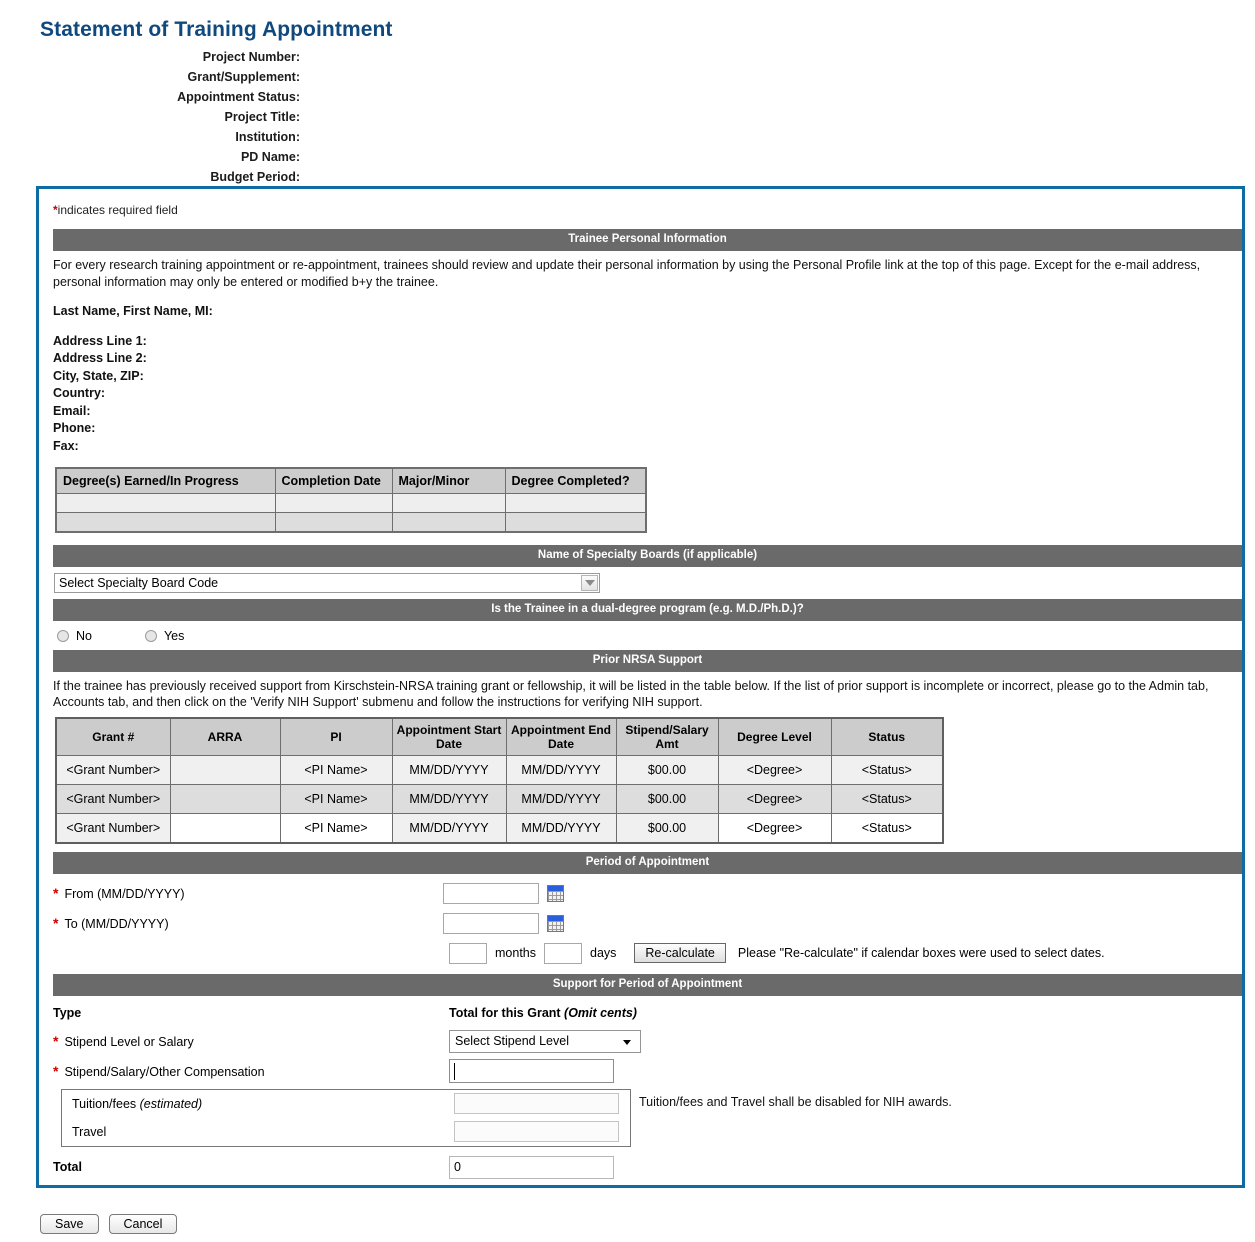 Image resolution: width=1255 pixels, height=1242 pixels. Describe the element at coordinates (647, 555) in the screenshot. I see `section-header-specialty-boards: Name of Specialty Boards (if applicable)` at that location.